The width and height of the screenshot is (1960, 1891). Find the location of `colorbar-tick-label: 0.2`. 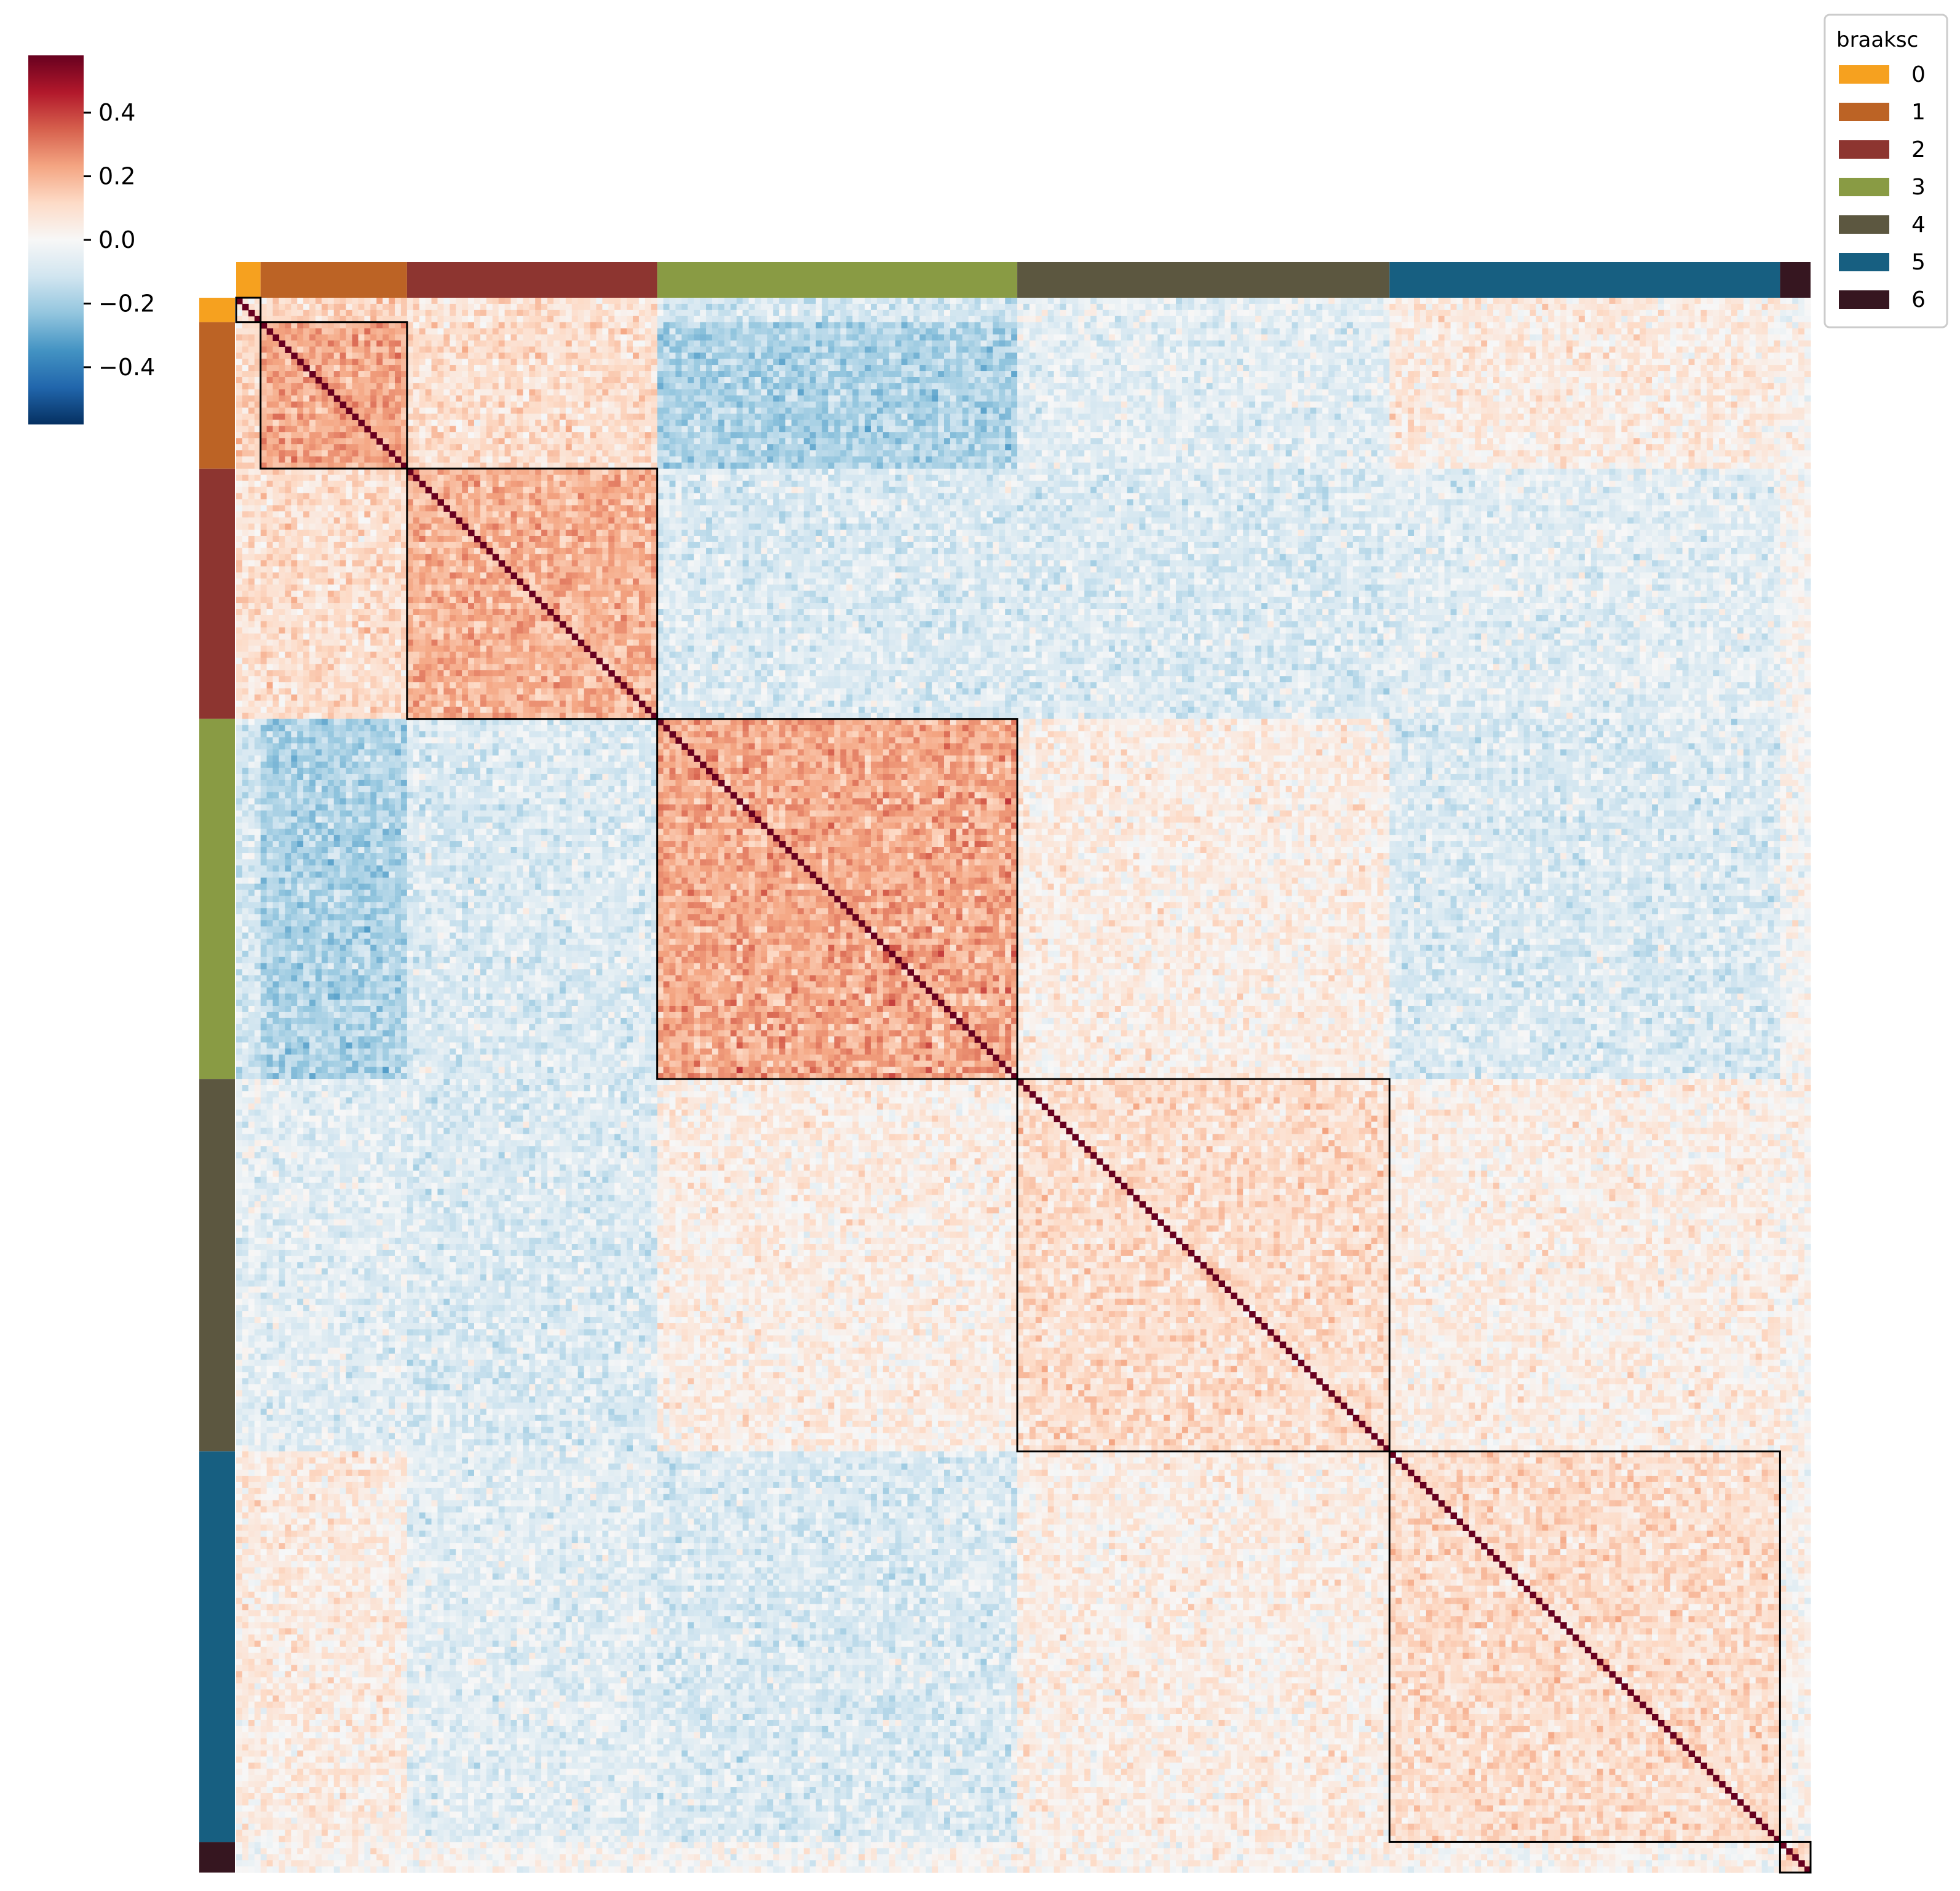

colorbar-tick-label: 0.2 is located at coordinates (116, 176).